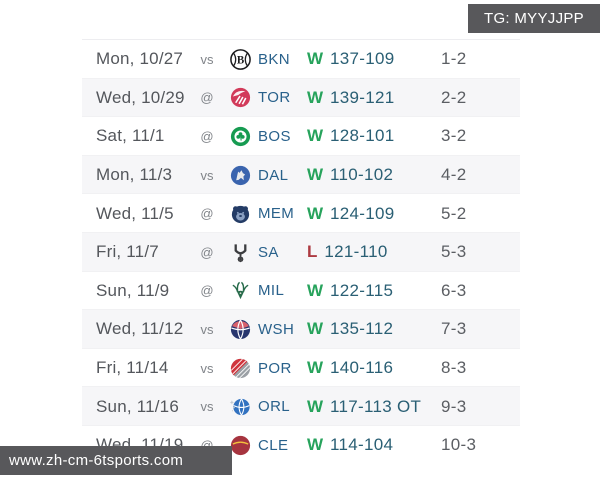 The image size is (600, 480). Describe the element at coordinates (362, 290) in the screenshot. I see `game-score: 122-115` at that location.